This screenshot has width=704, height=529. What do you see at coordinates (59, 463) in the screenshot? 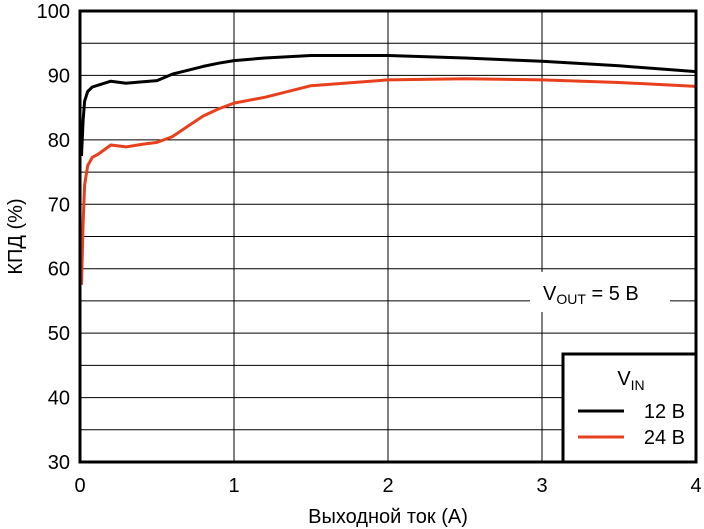
I see `y-tick-label: 30` at bounding box center [59, 463].